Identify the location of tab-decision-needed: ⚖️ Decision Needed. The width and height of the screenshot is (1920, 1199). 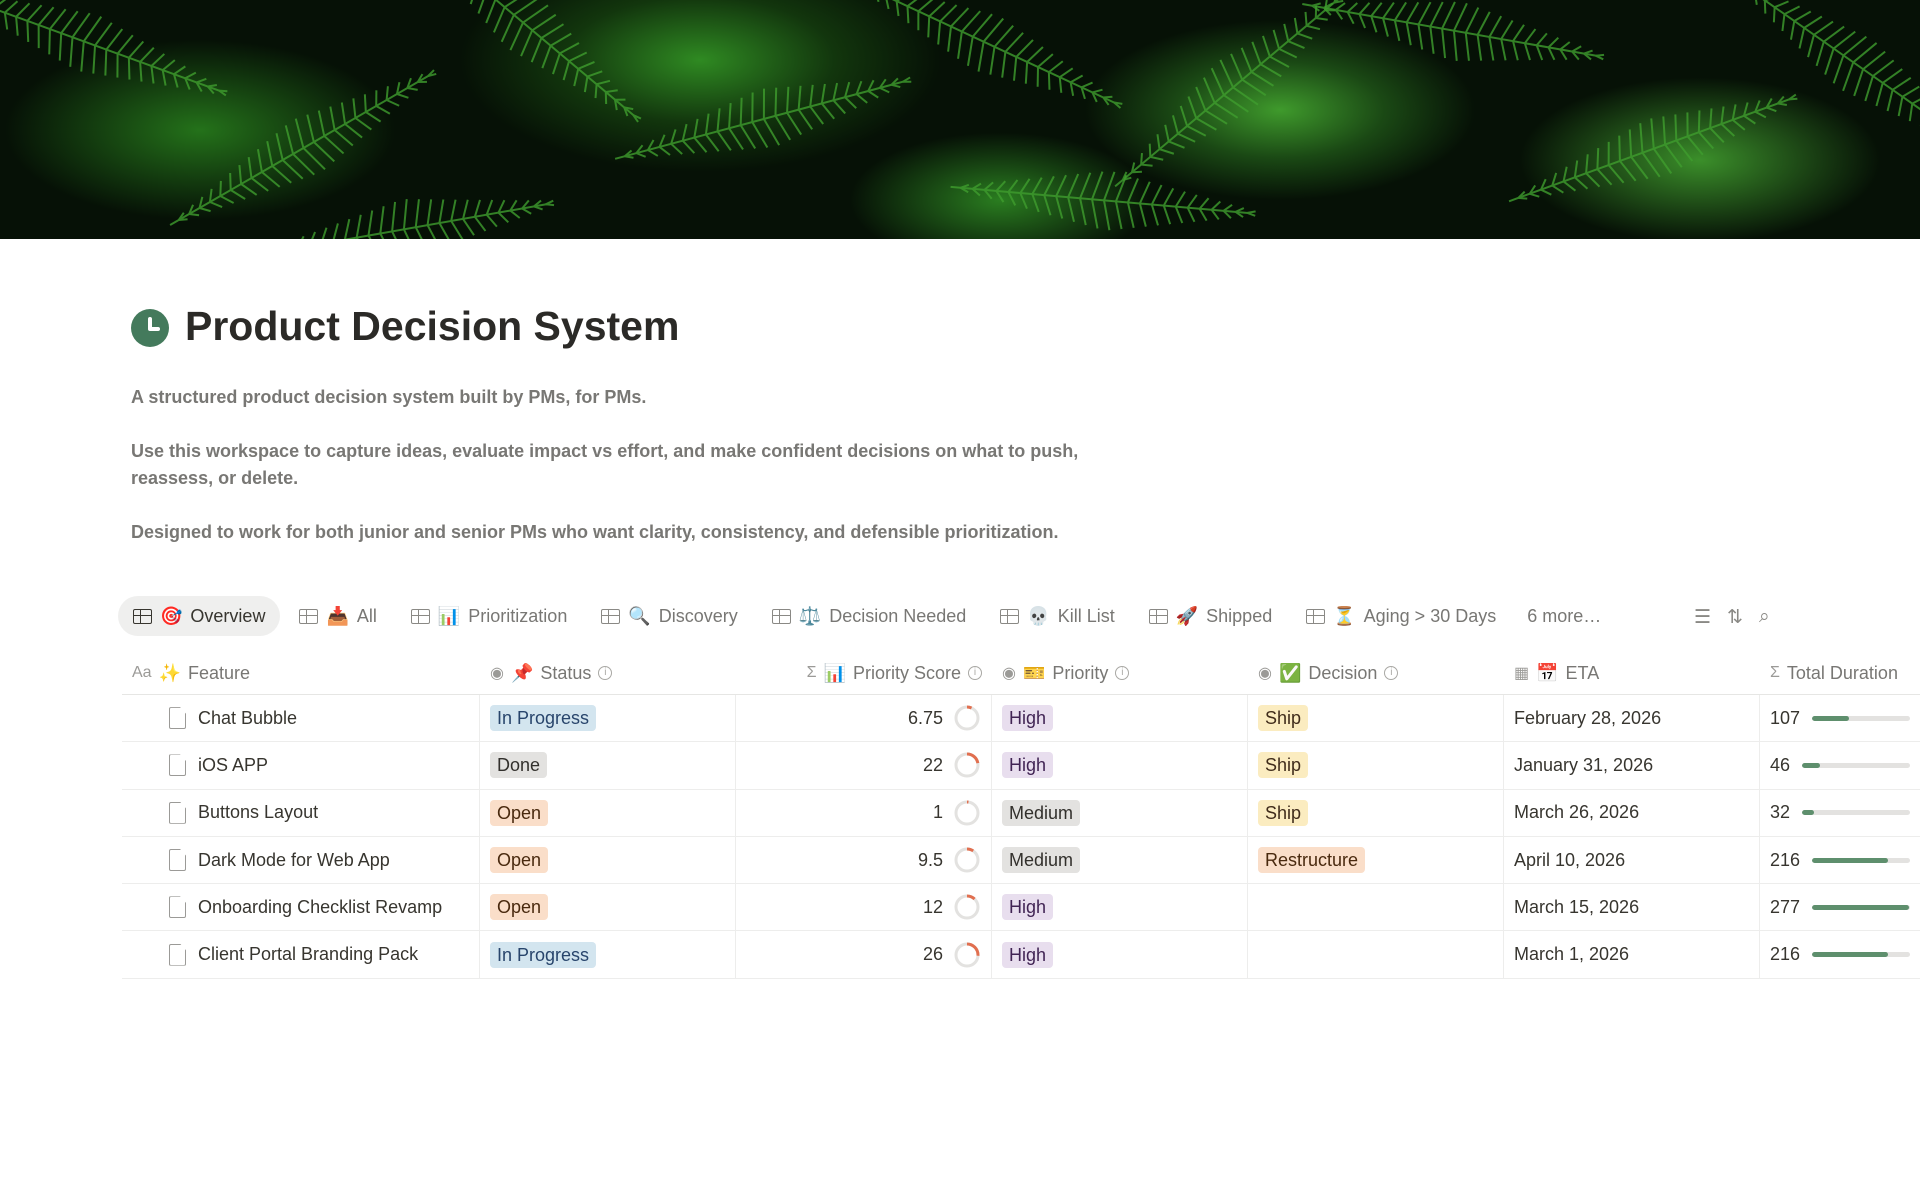
(869, 616).